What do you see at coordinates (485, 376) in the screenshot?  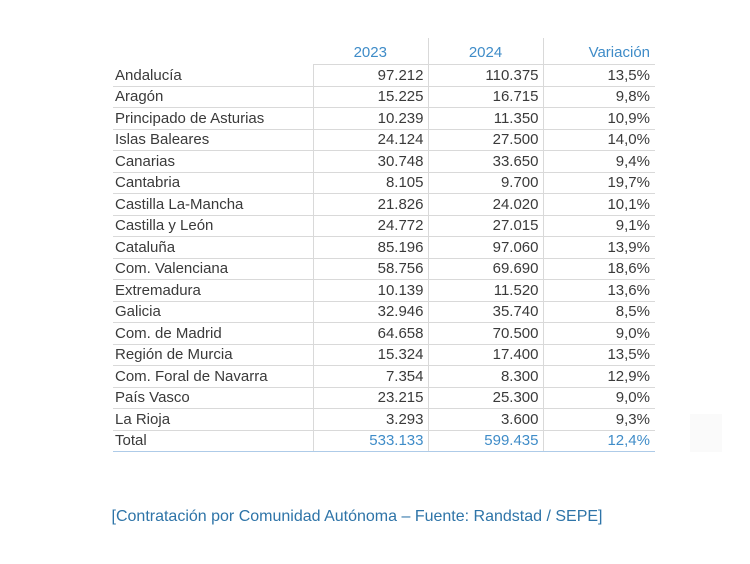 I see `cell-2024: 8.300` at bounding box center [485, 376].